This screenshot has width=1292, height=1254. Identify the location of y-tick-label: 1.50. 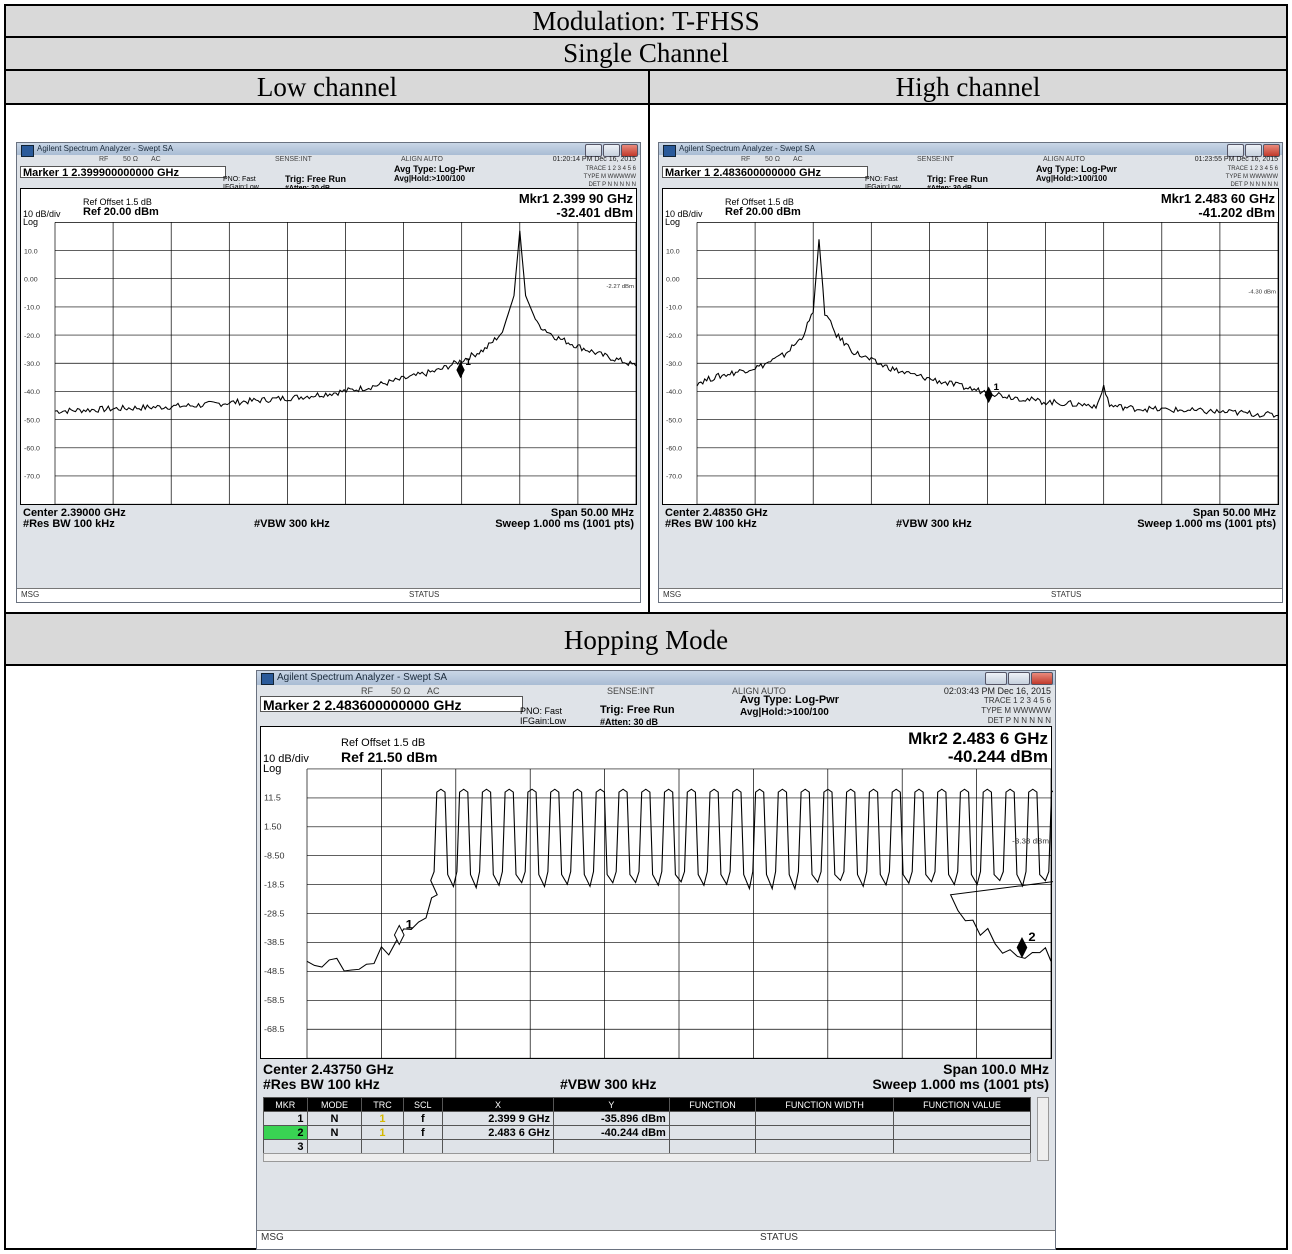
(273, 827).